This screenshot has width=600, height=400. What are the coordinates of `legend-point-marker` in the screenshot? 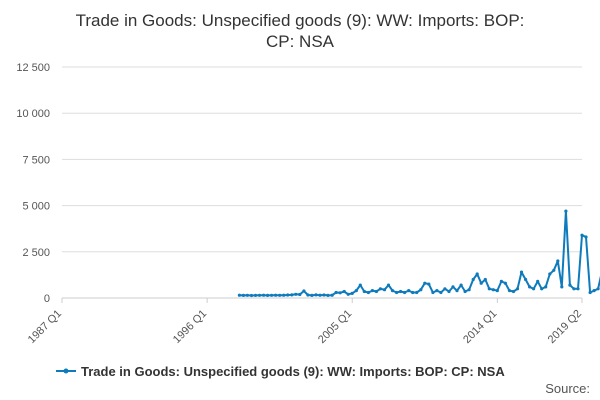 It's located at (66, 371).